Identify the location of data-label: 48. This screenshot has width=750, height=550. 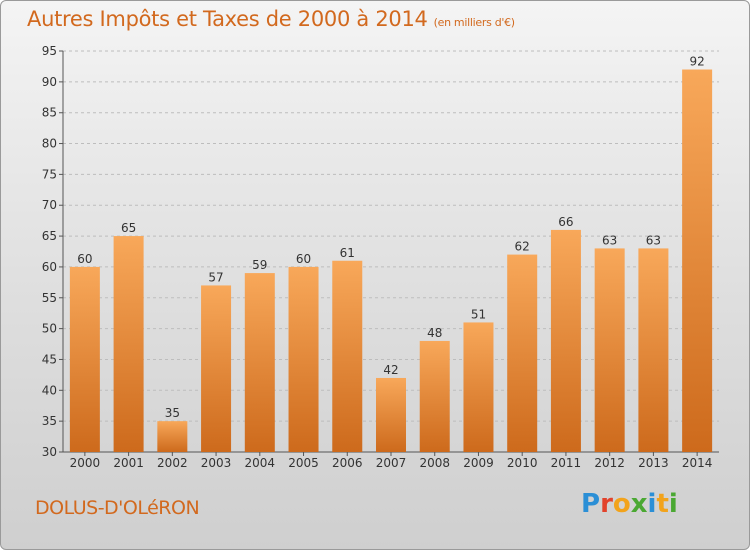
(434, 333).